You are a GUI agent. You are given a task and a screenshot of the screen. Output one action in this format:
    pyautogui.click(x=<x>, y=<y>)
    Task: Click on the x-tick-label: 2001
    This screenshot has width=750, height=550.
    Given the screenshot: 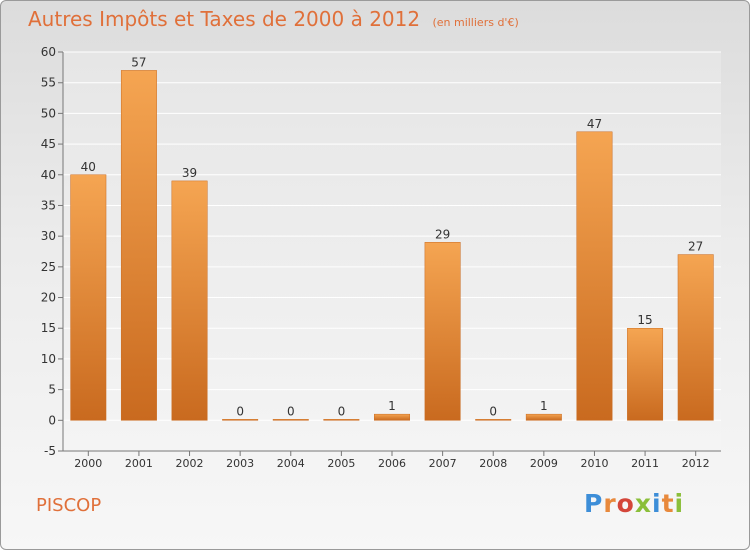 What is the action you would take?
    pyautogui.click(x=139, y=463)
    